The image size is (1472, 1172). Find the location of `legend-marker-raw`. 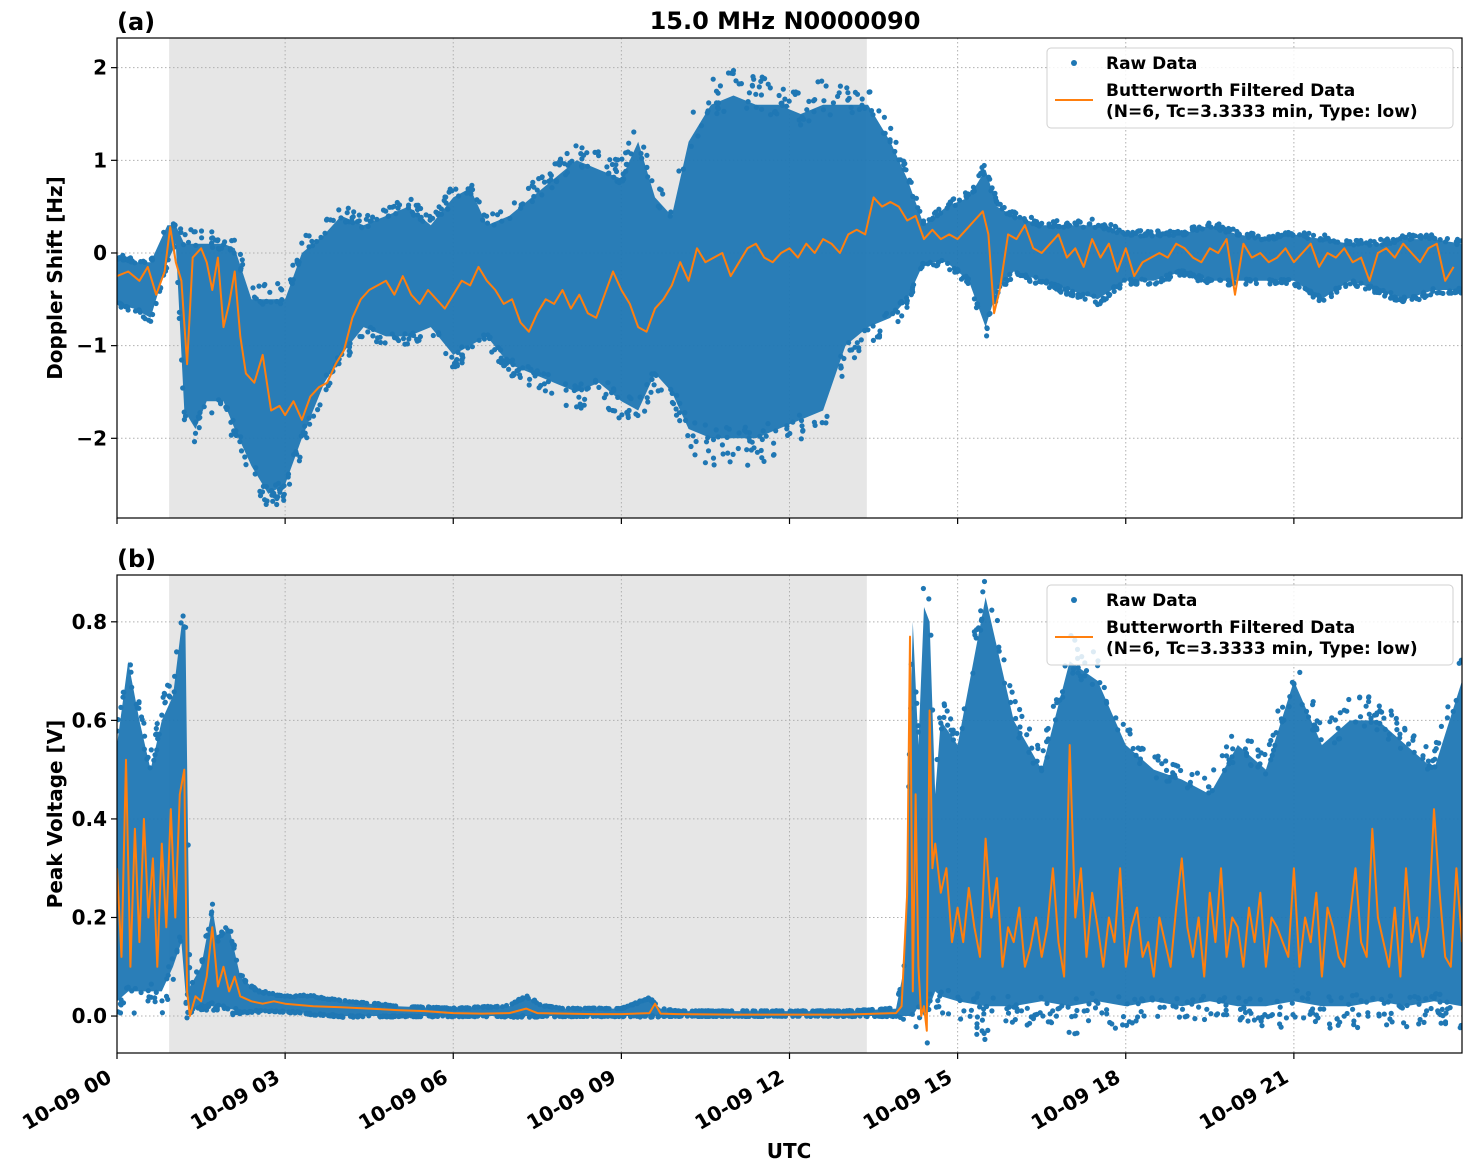

legend-marker-raw is located at coordinates (1074, 600).